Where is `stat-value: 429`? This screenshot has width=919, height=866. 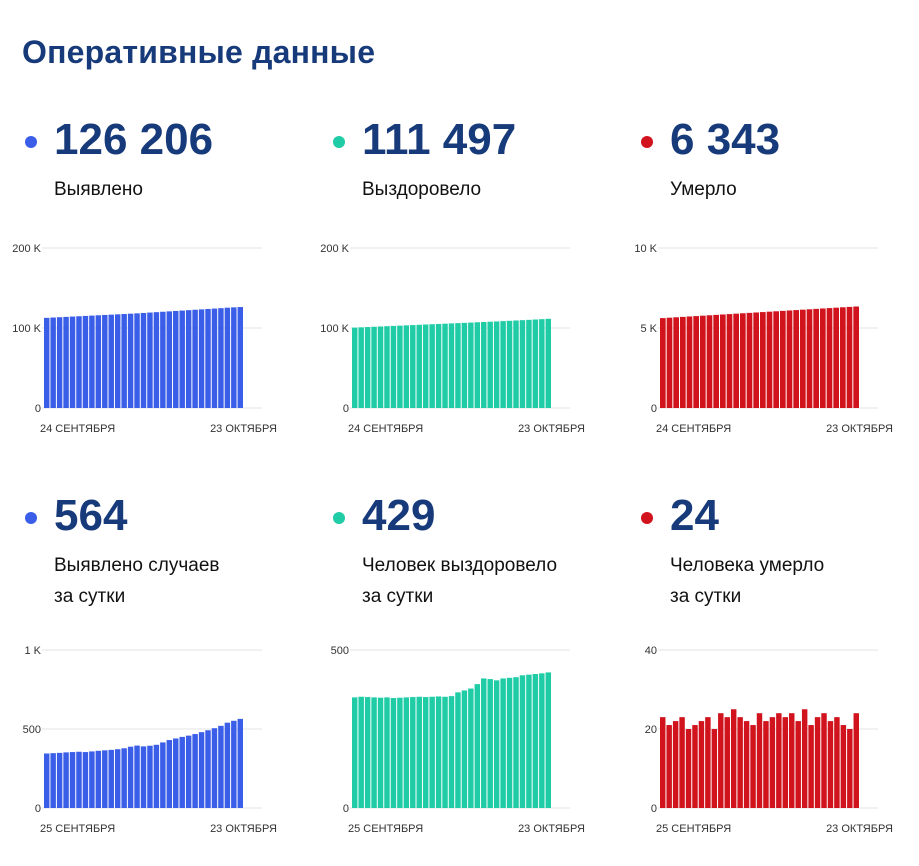 stat-value: 429 is located at coordinates (399, 515).